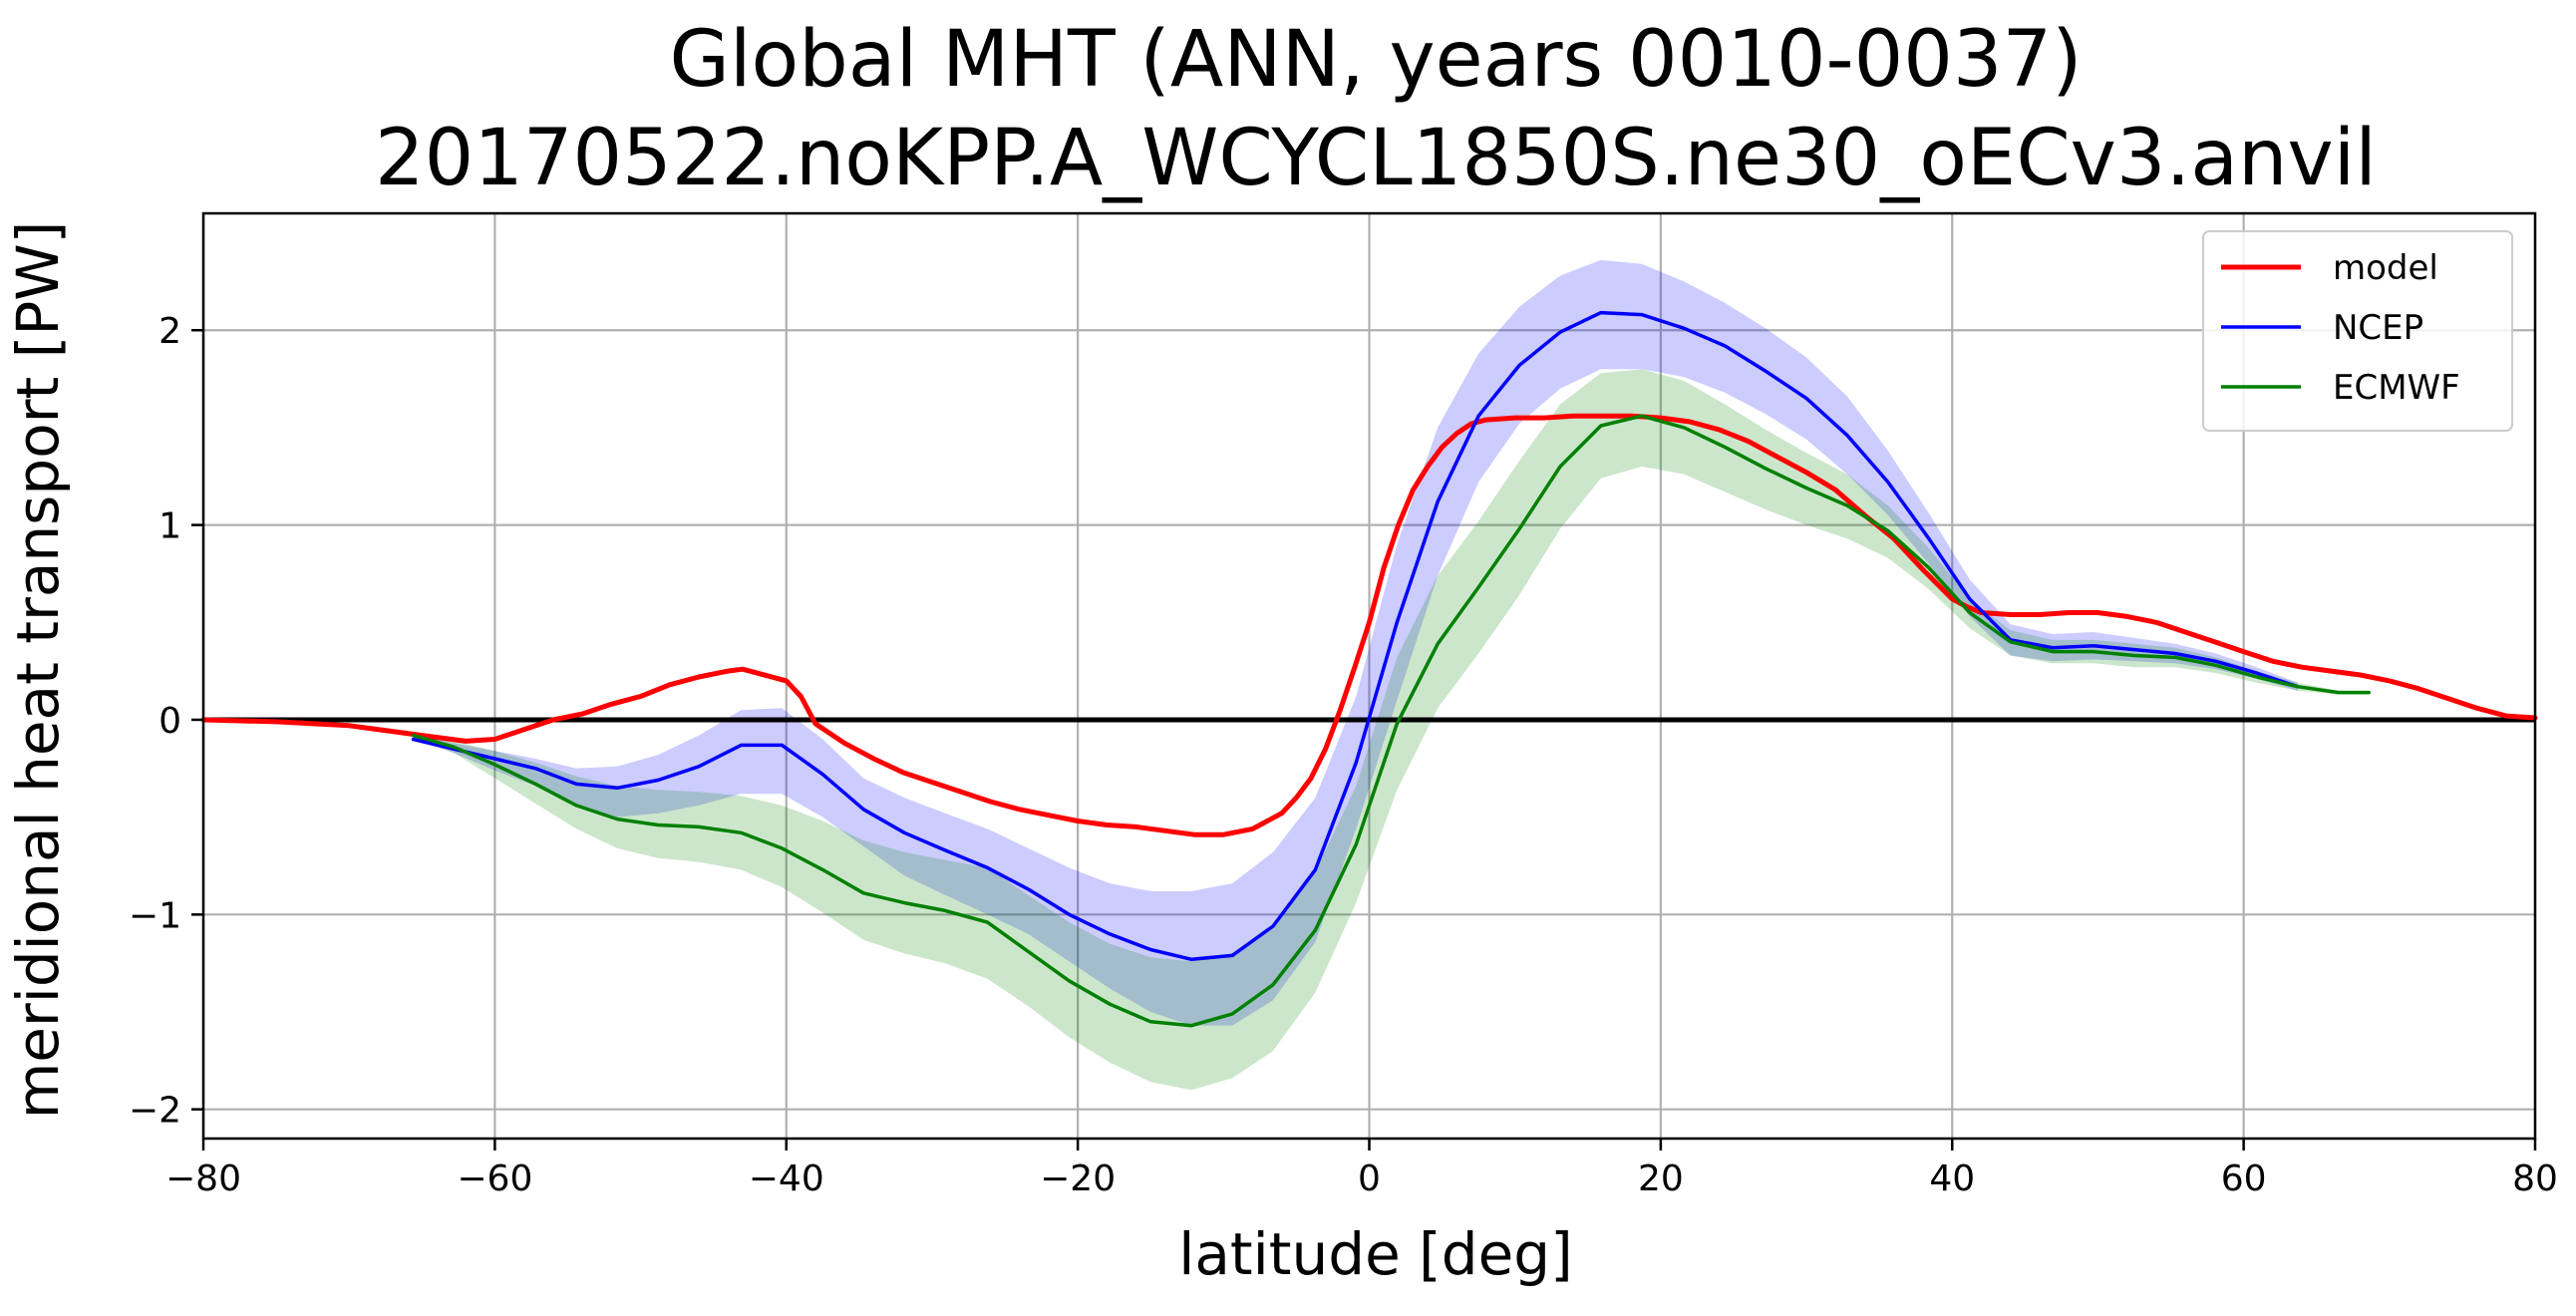  What do you see at coordinates (2535, 1179) in the screenshot?
I see `x-tick-label: 80` at bounding box center [2535, 1179].